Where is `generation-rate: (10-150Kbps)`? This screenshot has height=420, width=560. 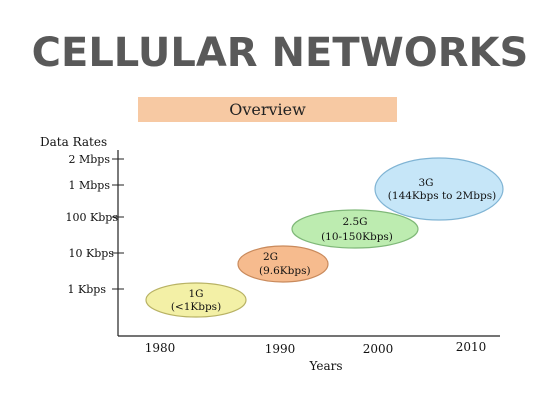
generation-rate: (10-150Kbps) is located at coordinates (357, 237).